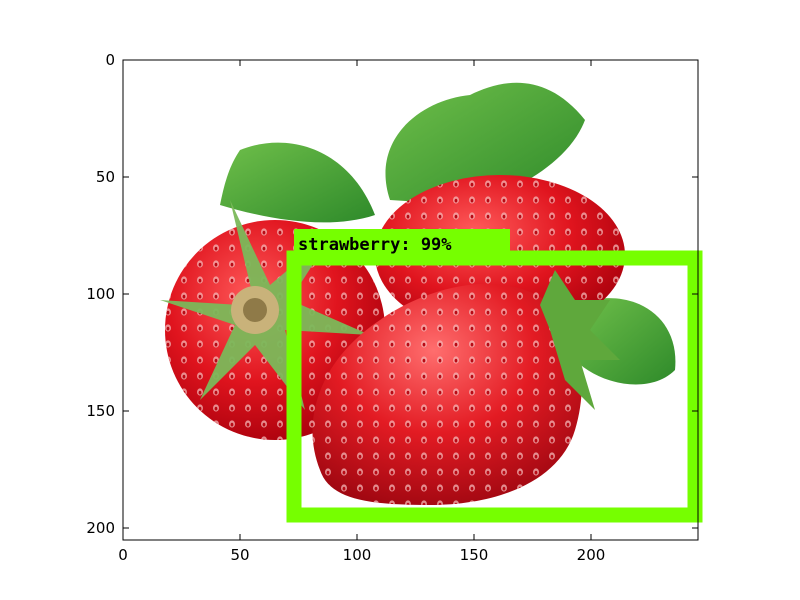  What do you see at coordinates (357, 555) in the screenshot?
I see `x-tick-label: 100` at bounding box center [357, 555].